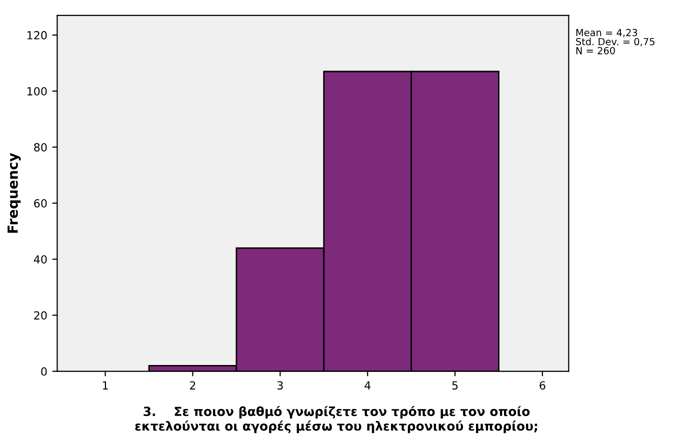 The height and width of the screenshot is (442, 673). I want to click on x-tick-label: 6, so click(543, 385).